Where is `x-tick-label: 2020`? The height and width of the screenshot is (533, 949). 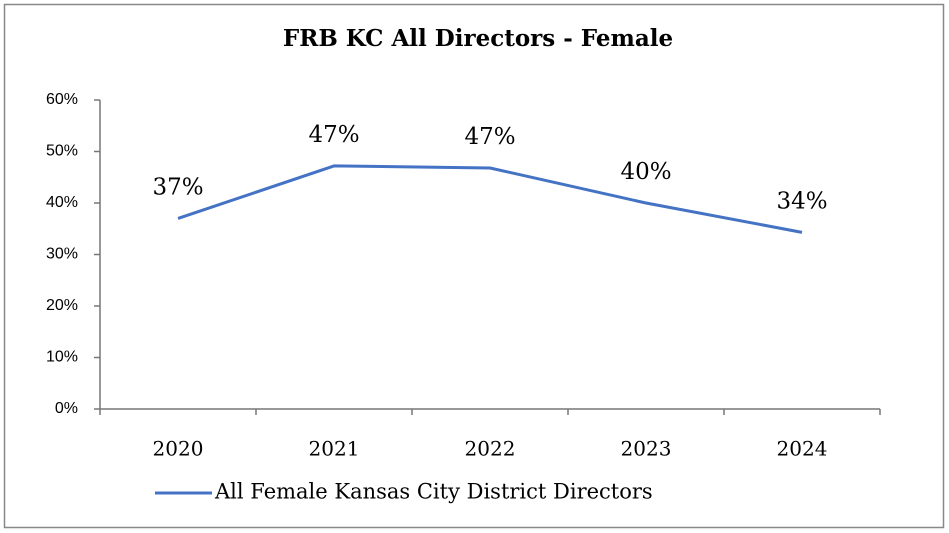 x-tick-label: 2020 is located at coordinates (178, 449).